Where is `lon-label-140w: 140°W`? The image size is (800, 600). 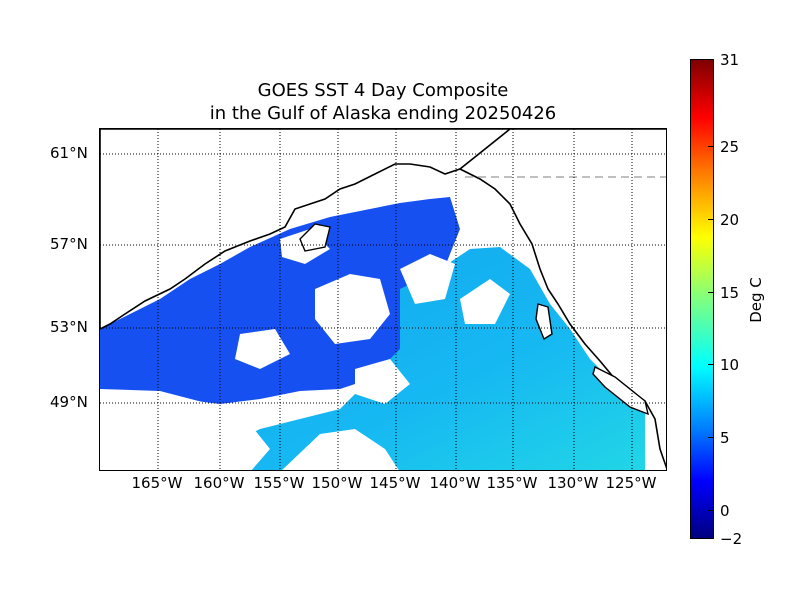 lon-label-140w: 140°W is located at coordinates (455, 483).